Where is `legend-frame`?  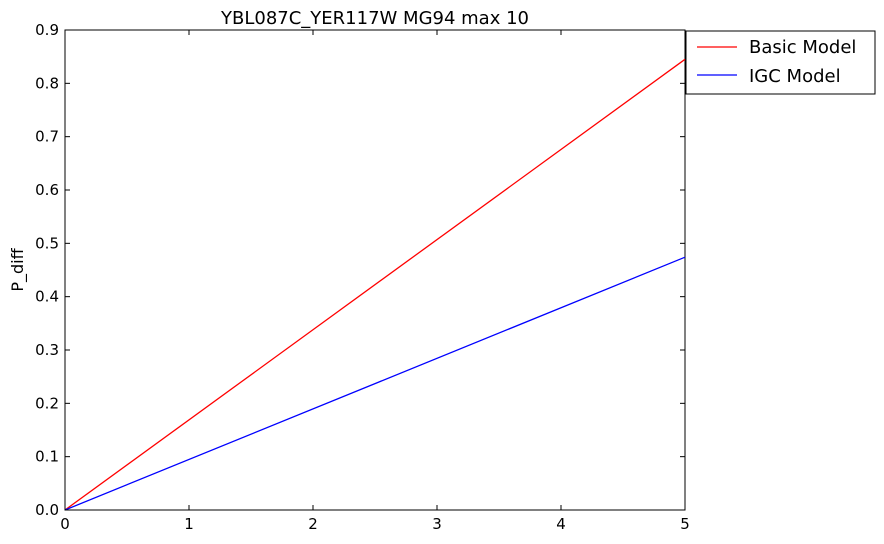
legend-frame is located at coordinates (780, 62).